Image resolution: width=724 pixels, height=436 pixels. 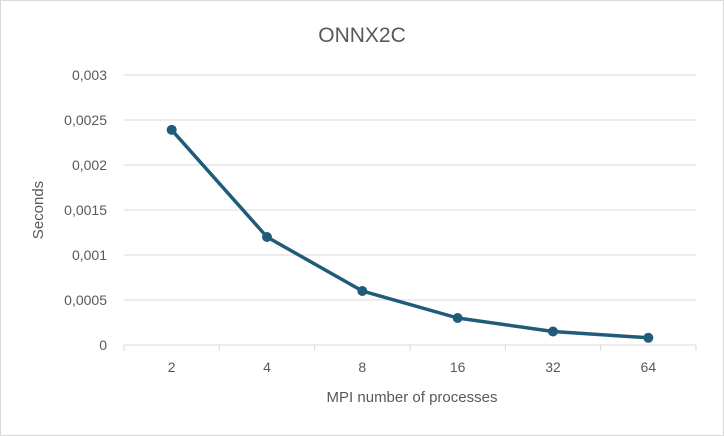 What do you see at coordinates (85, 120) in the screenshot?
I see `y-tick-label: 0,0025` at bounding box center [85, 120].